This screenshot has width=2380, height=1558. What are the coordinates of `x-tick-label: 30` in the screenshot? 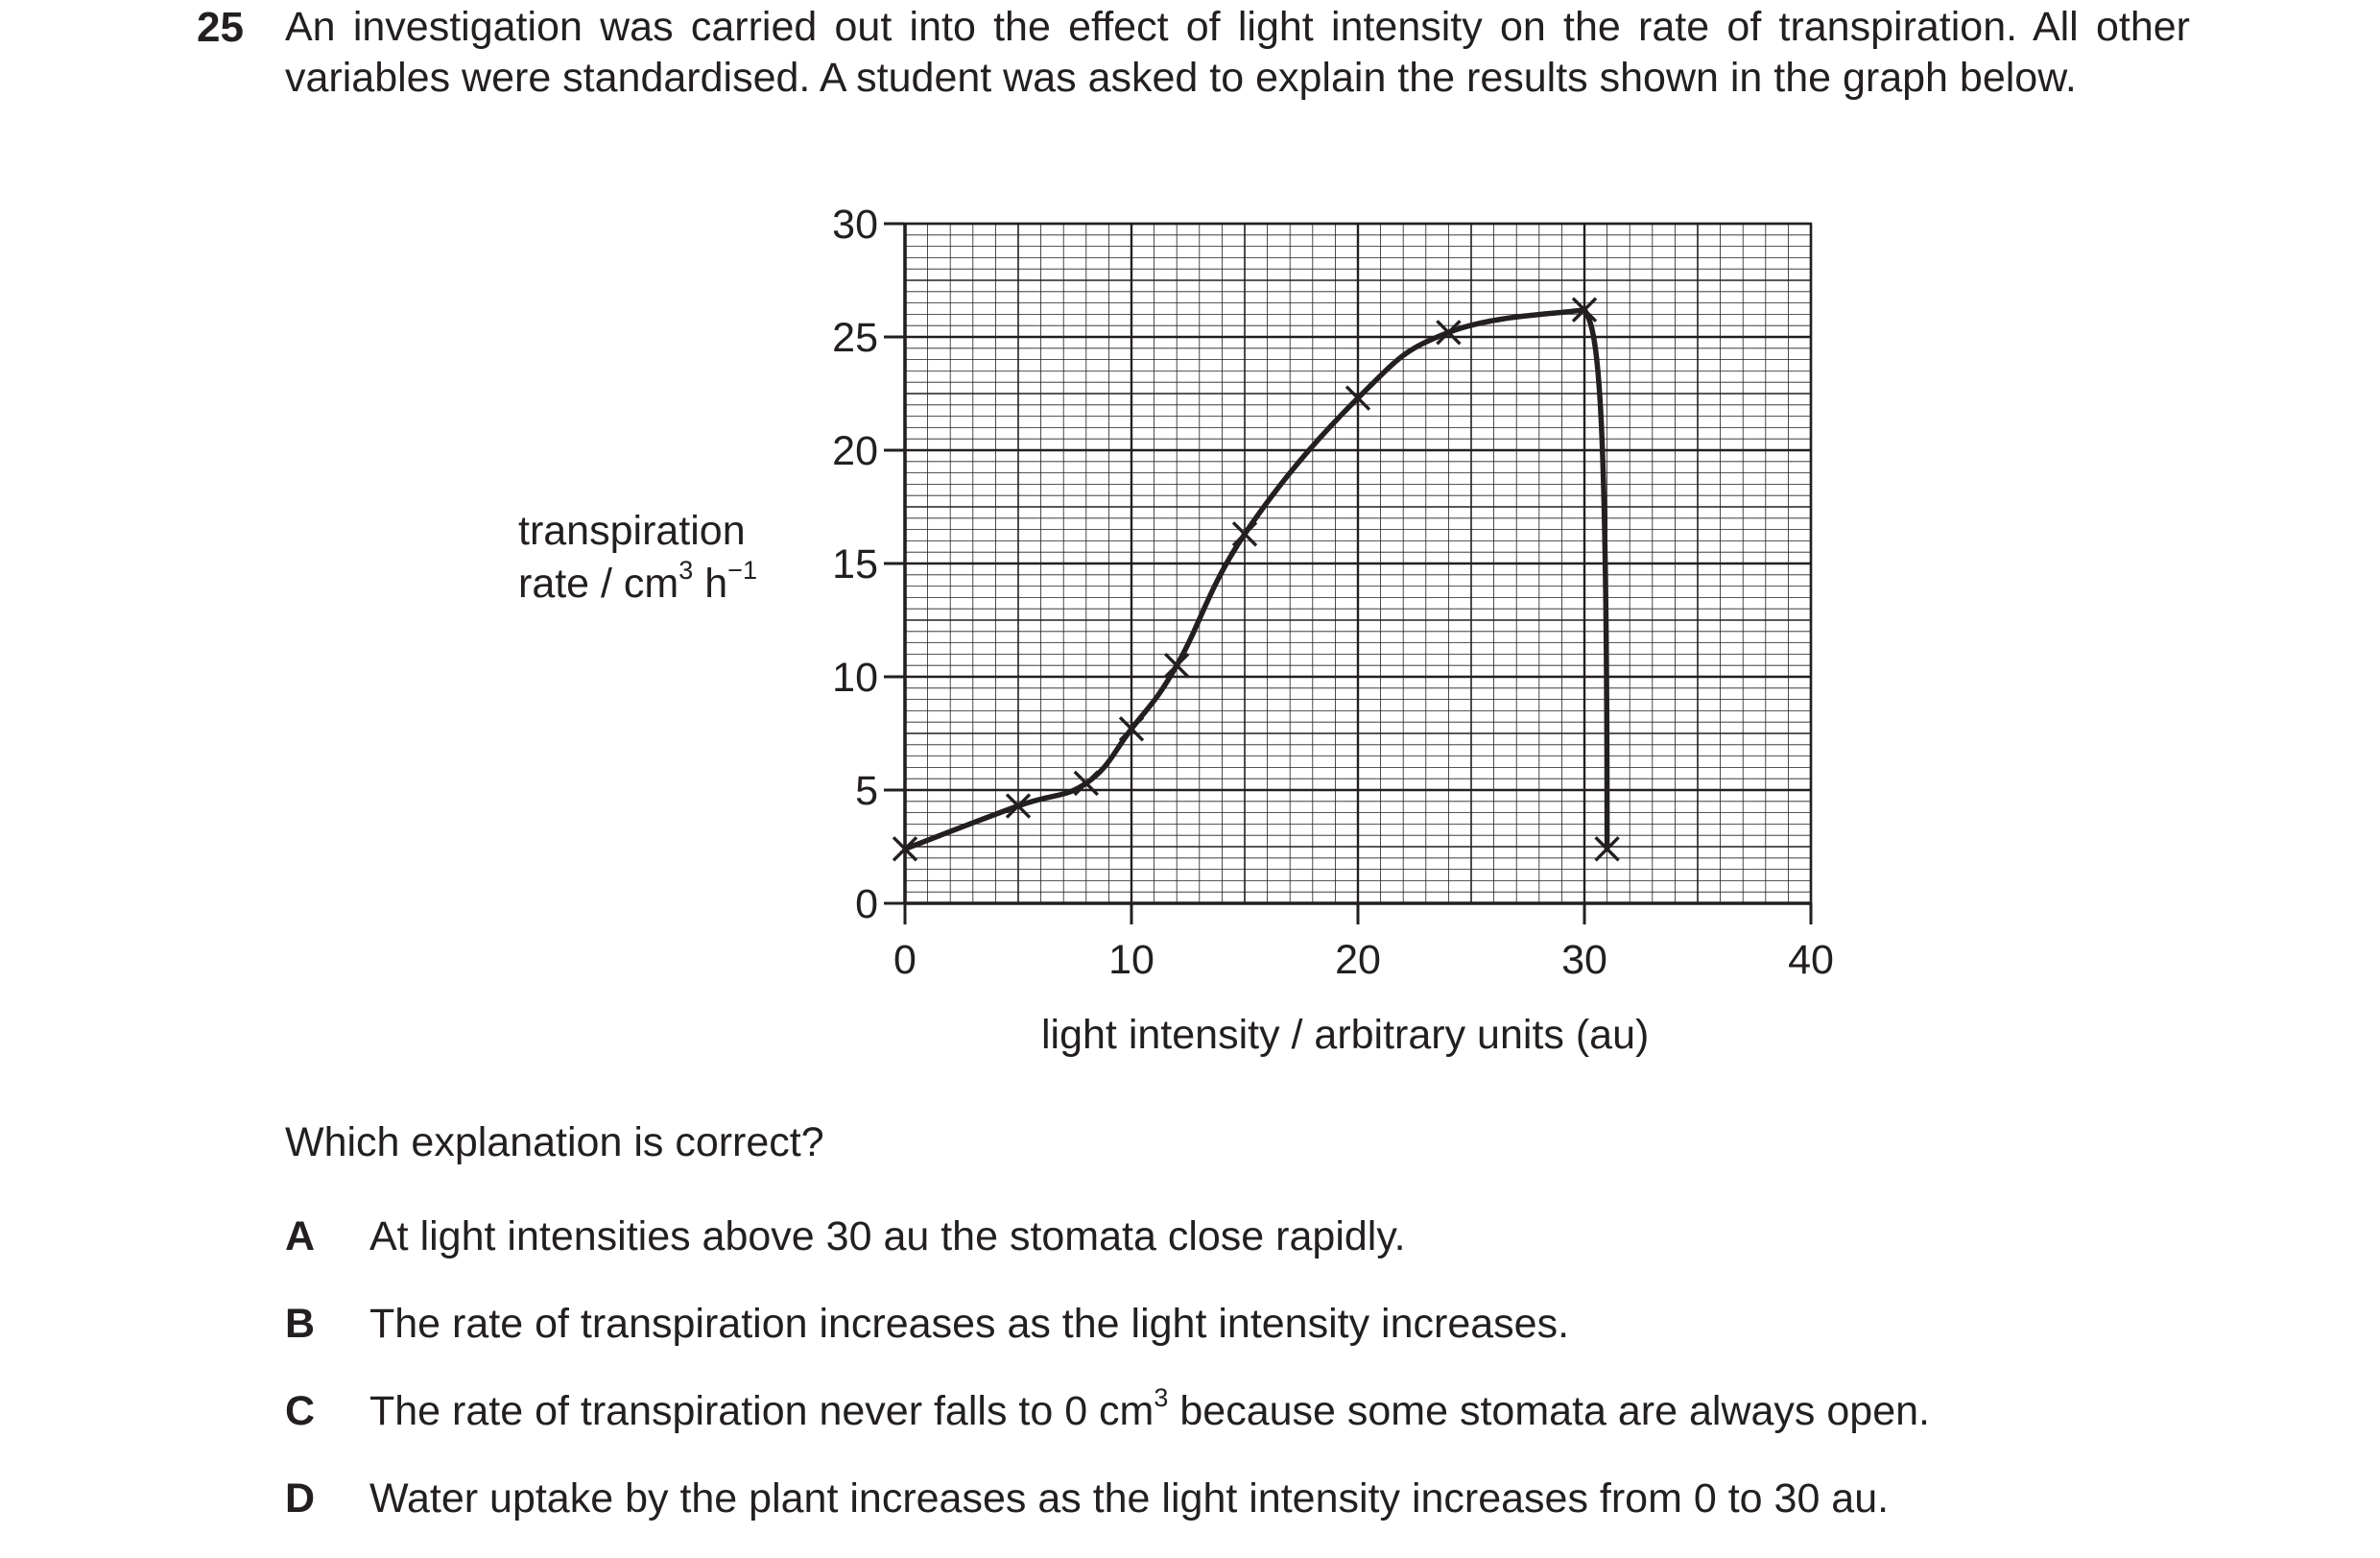 It's located at (1584, 960).